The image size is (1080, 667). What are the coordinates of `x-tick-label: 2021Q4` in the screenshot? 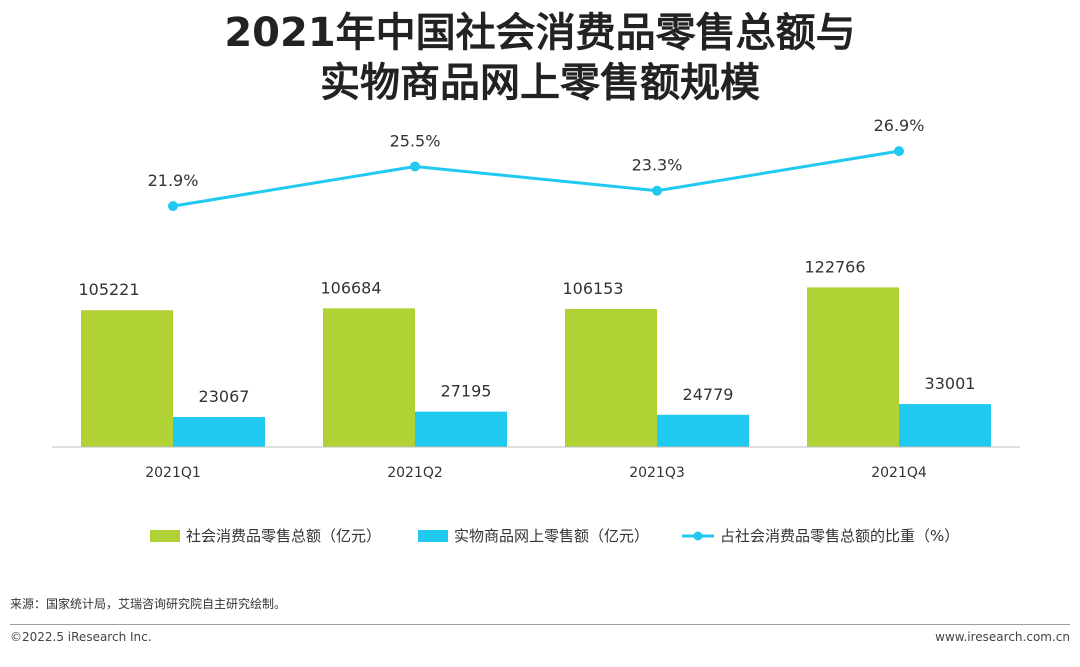 It's located at (899, 473).